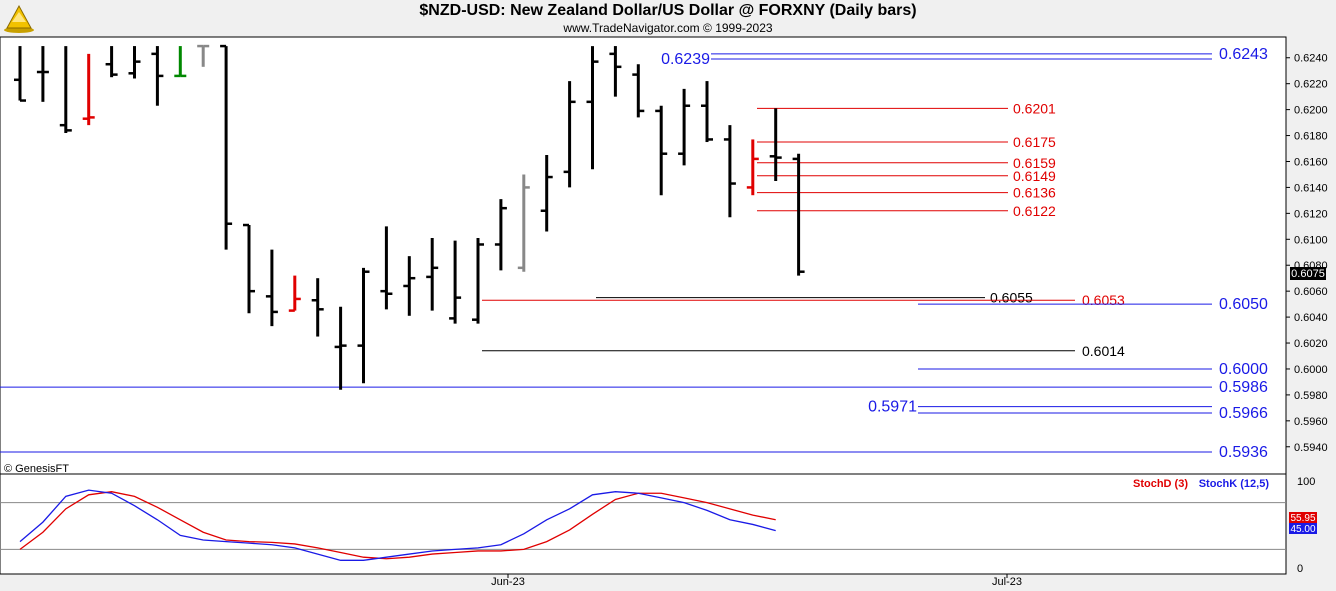  Describe the element at coordinates (1306, 482) in the screenshot. I see `stoch-tick-100: 100` at that location.